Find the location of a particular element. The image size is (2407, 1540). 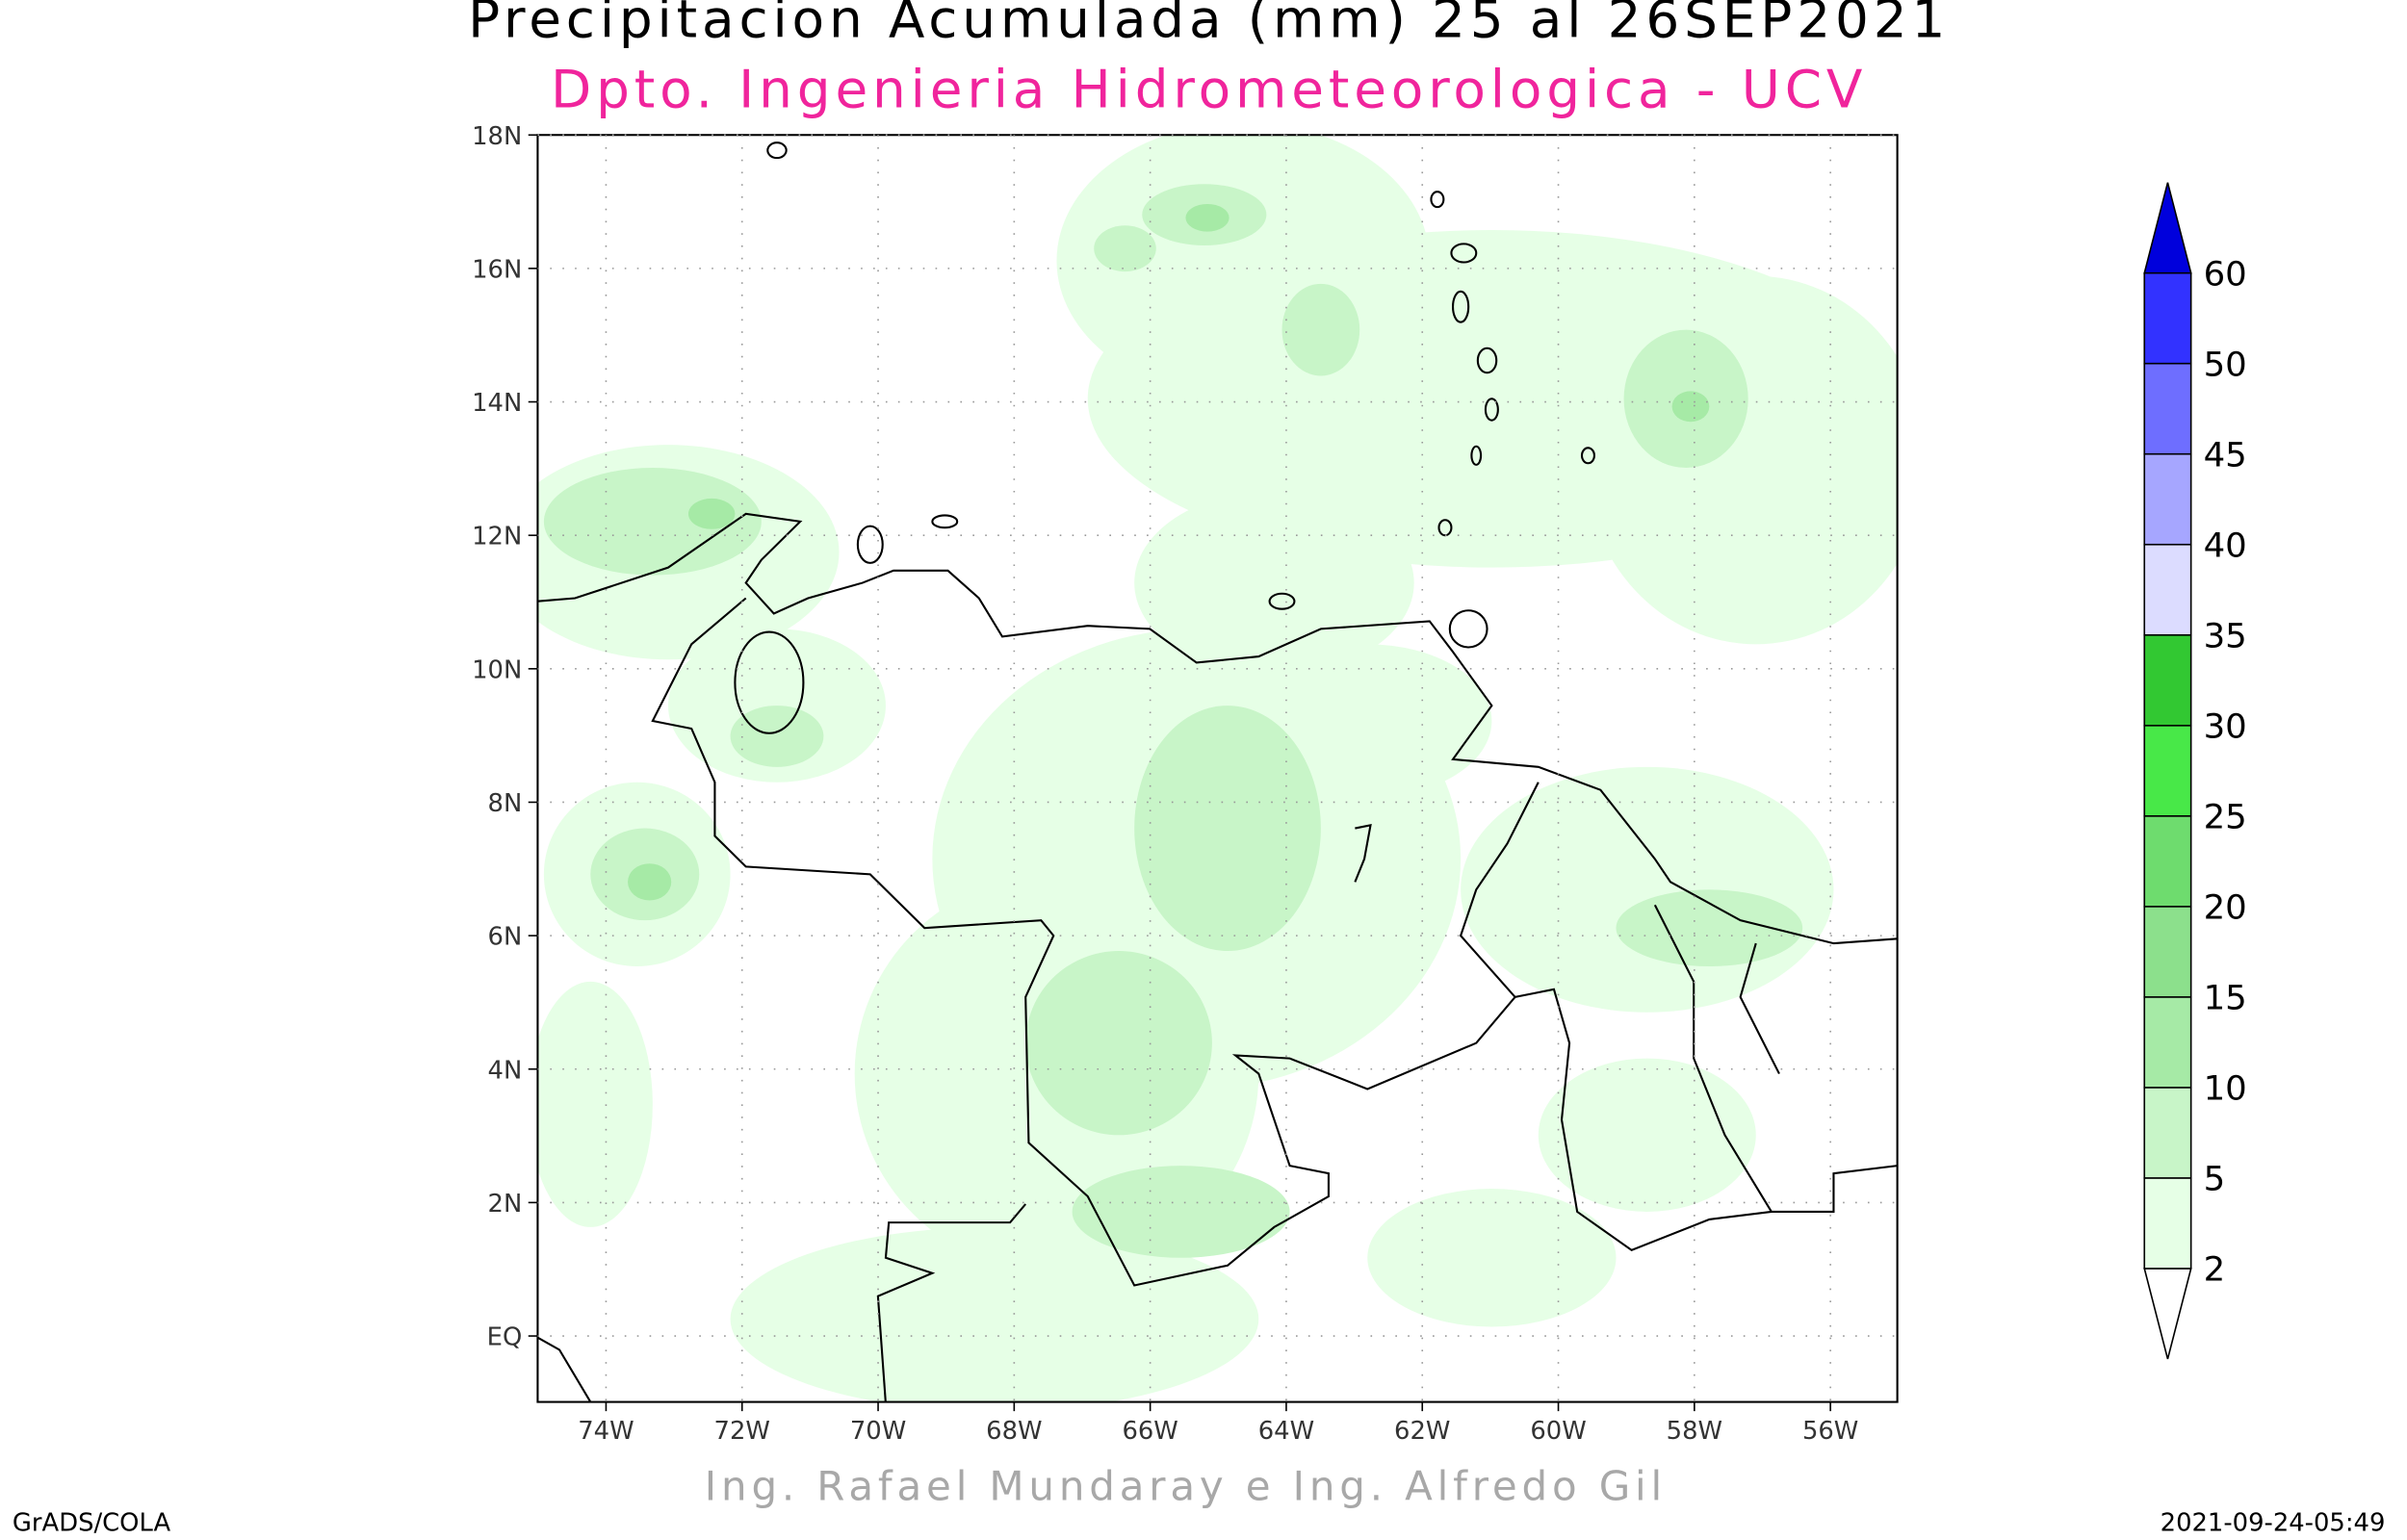

timestamp: 2021-09-24-05:49 is located at coordinates (2273, 1523).